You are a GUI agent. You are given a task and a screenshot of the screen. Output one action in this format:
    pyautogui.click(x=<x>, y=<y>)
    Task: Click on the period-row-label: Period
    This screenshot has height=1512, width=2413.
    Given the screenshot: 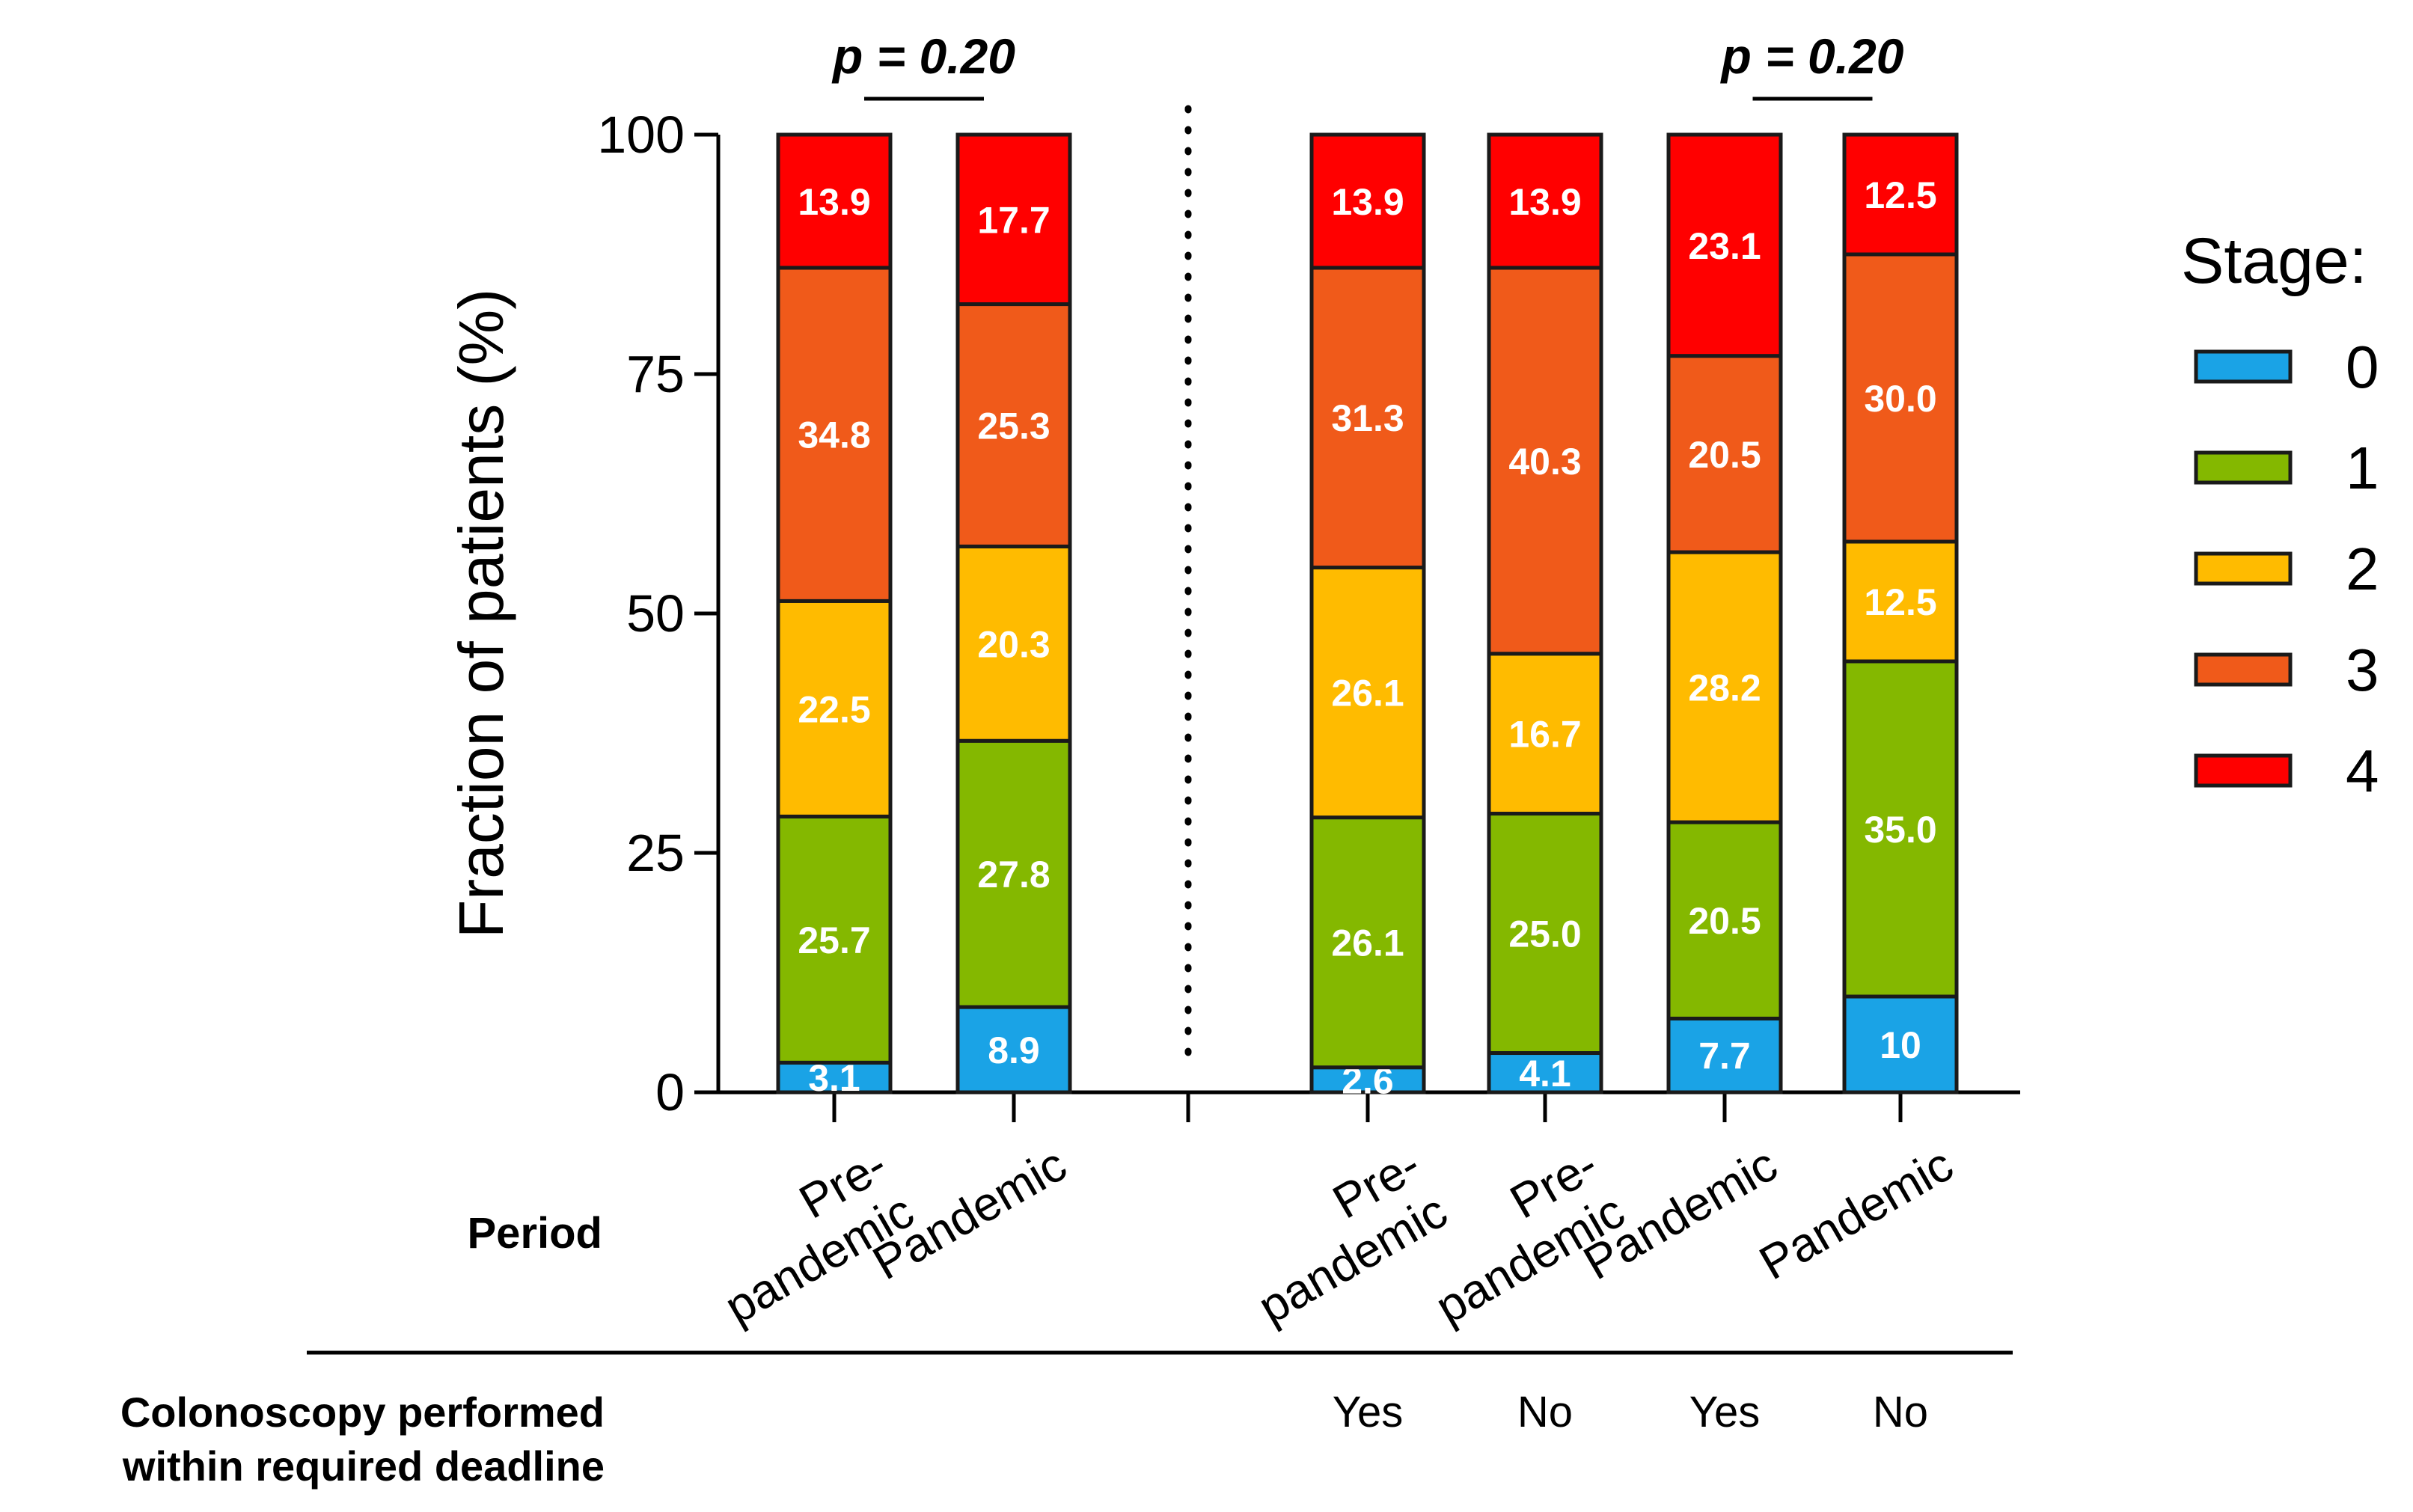 What is the action you would take?
    pyautogui.click(x=535, y=1233)
    